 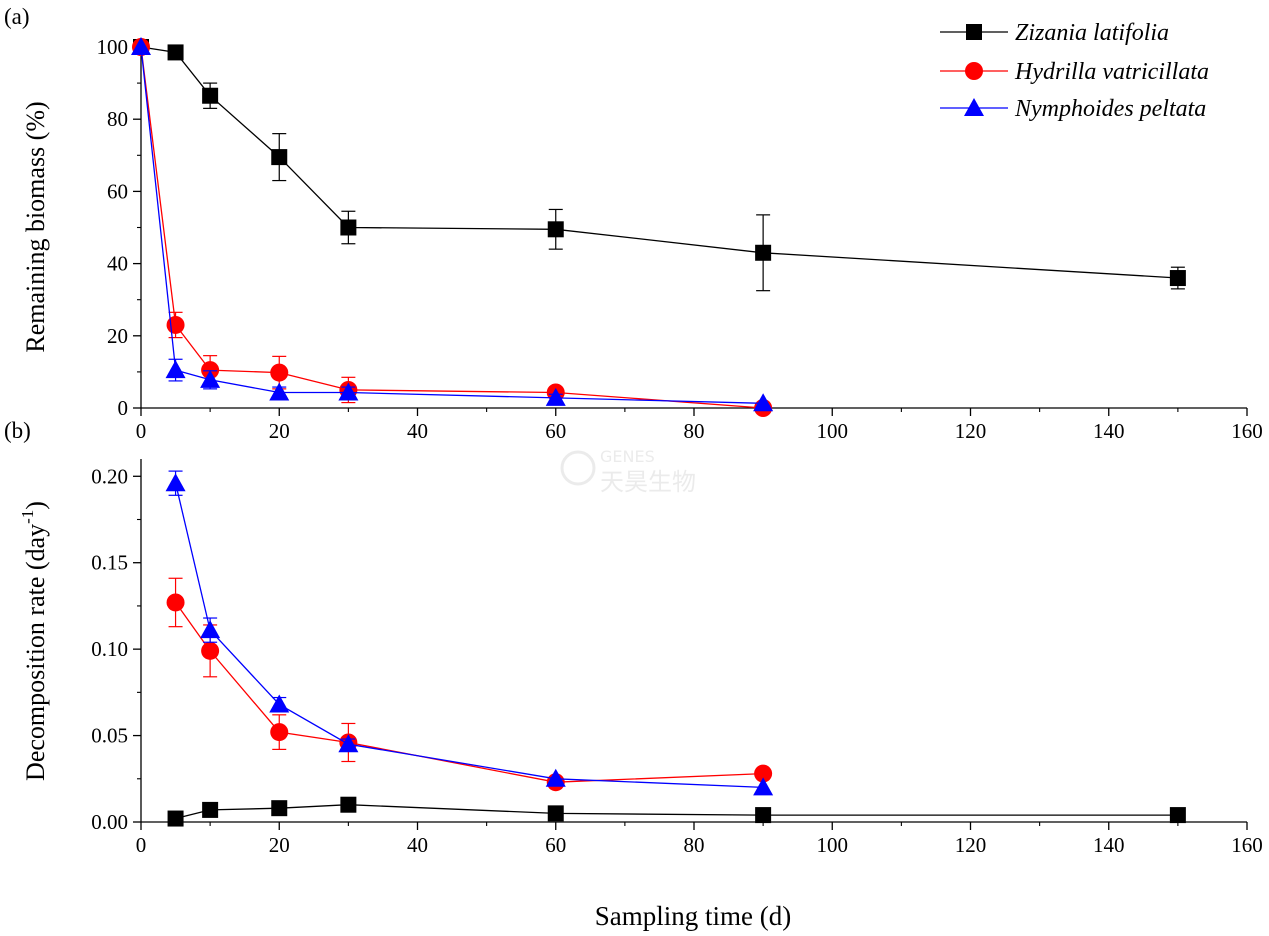 I want to click on panel-b-y-axis-label-sup: -1, so click(x=27, y=517).